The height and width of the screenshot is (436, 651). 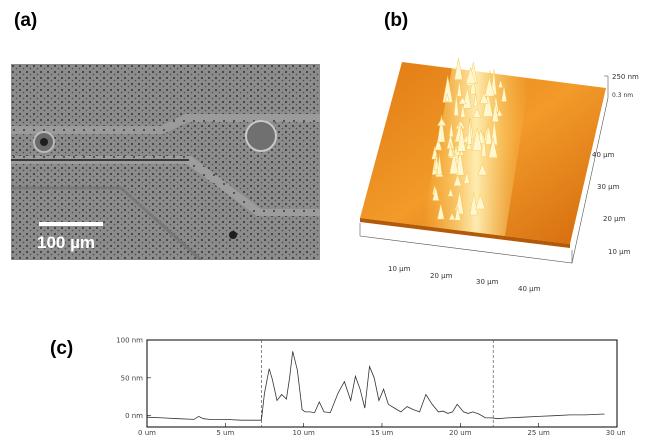 What do you see at coordinates (619, 252) in the screenshot?
I see `afm-y-tick-10: 10 µm` at bounding box center [619, 252].